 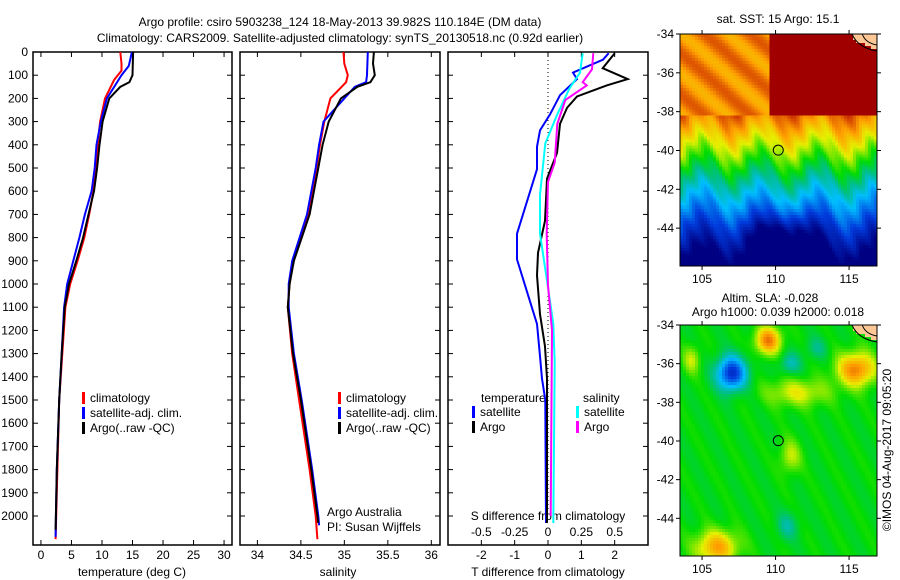 What do you see at coordinates (614, 555) in the screenshot?
I see `differences-xtick-label: 2` at bounding box center [614, 555].